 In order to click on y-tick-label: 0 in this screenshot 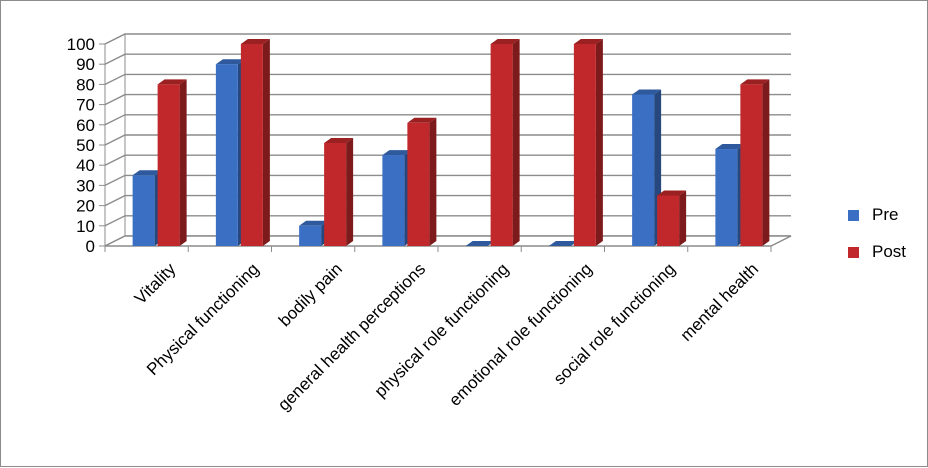, I will do `click(90, 246)`.